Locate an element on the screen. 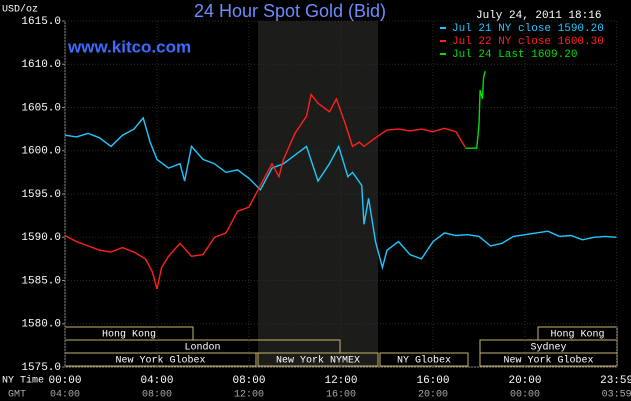  x2-tick-label: 08:00 is located at coordinates (157, 395).